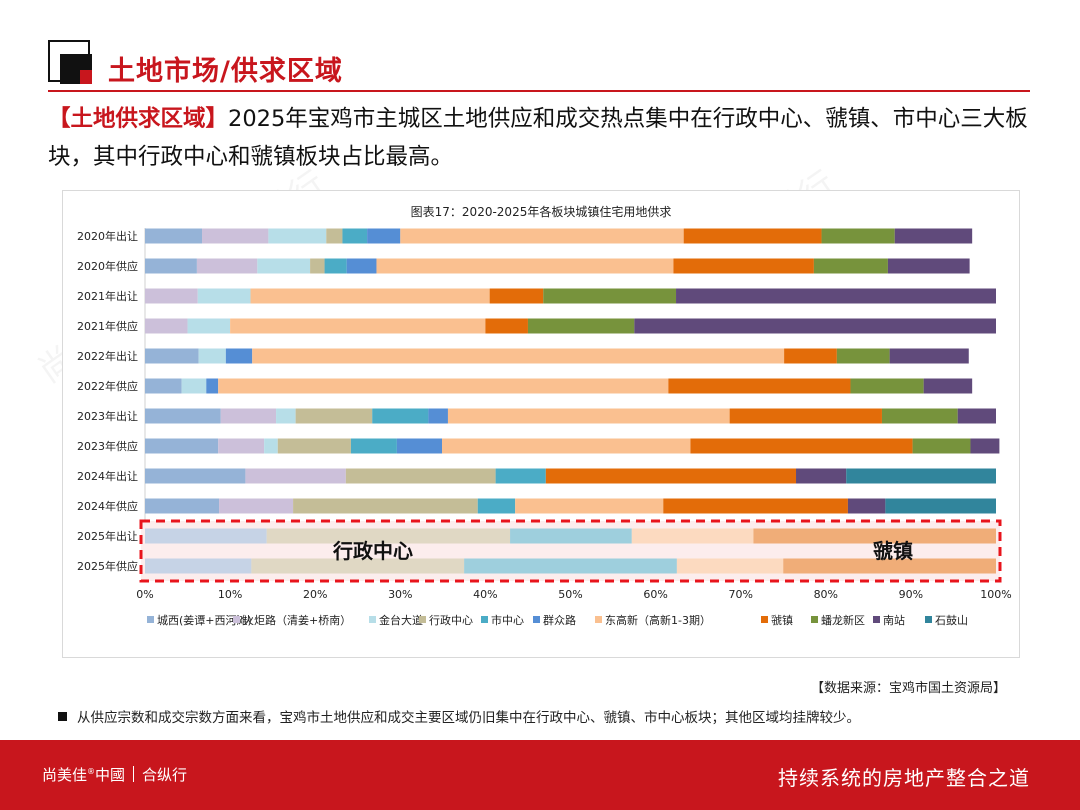 This screenshot has width=1080, height=810. I want to click on y-tick-label: 2022年出让, so click(107, 356).